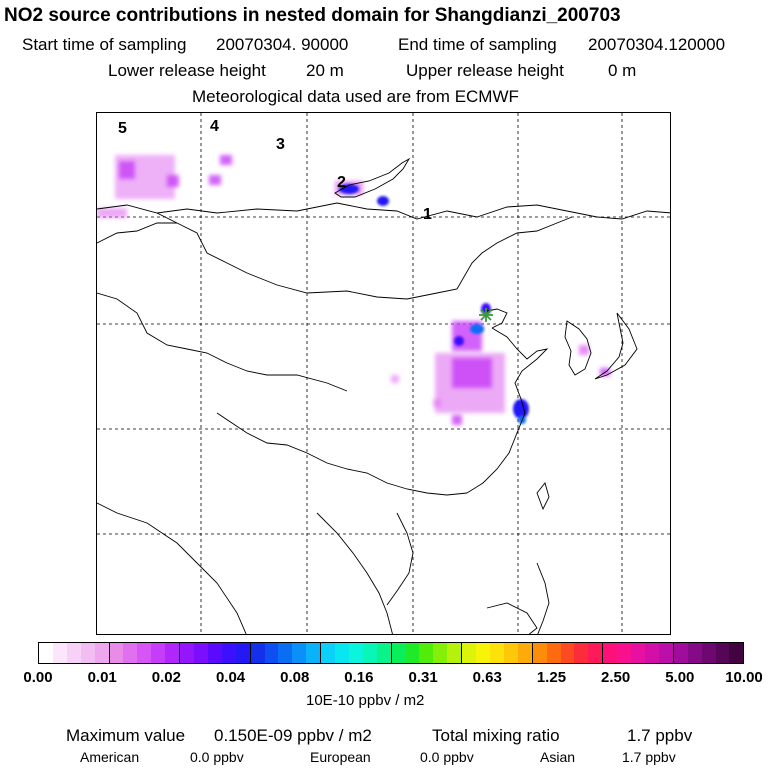  I want to click on colorbar-unit: 10E-10 ppbv / m2, so click(365, 700).